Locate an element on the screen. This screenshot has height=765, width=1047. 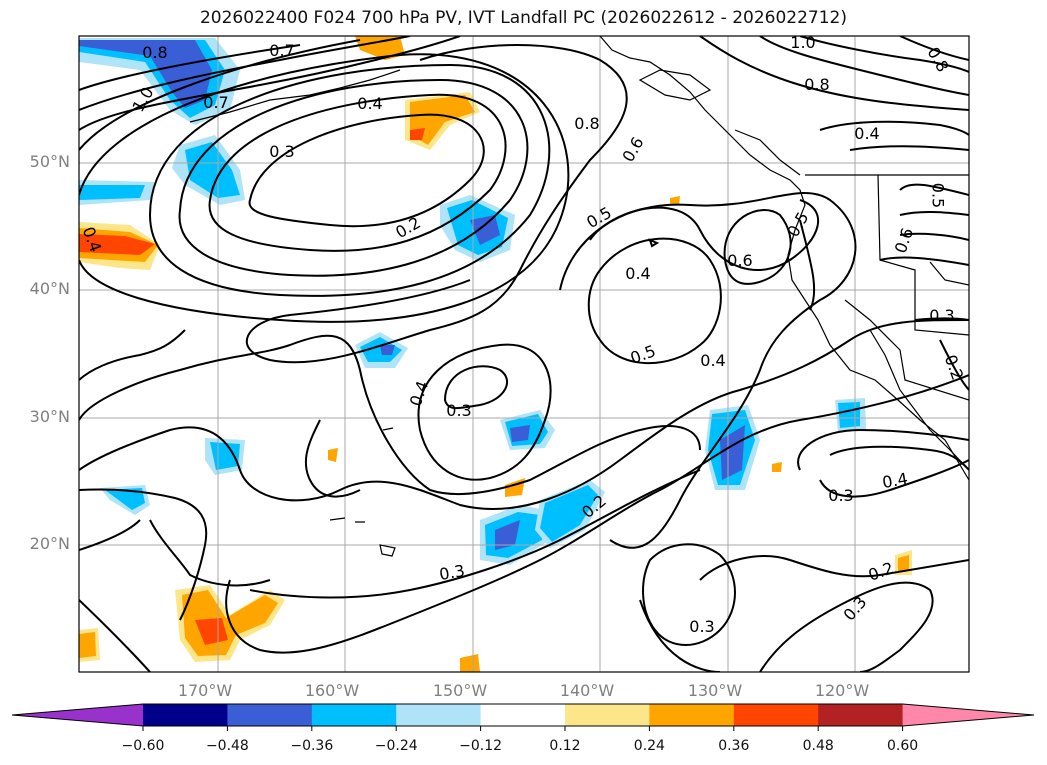
lon-label-150w: 150°W is located at coordinates (460, 690).